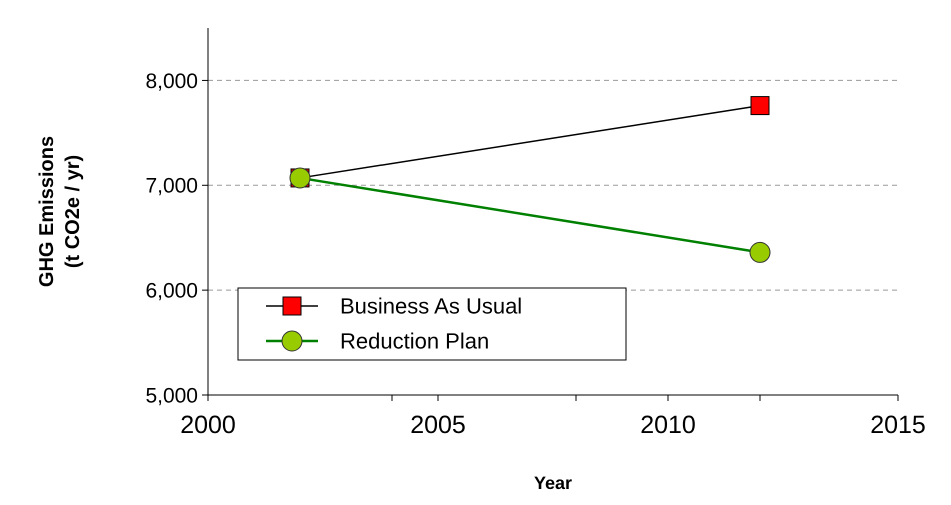  What do you see at coordinates (431, 306) in the screenshot?
I see `legend-label: Business As Usual` at bounding box center [431, 306].